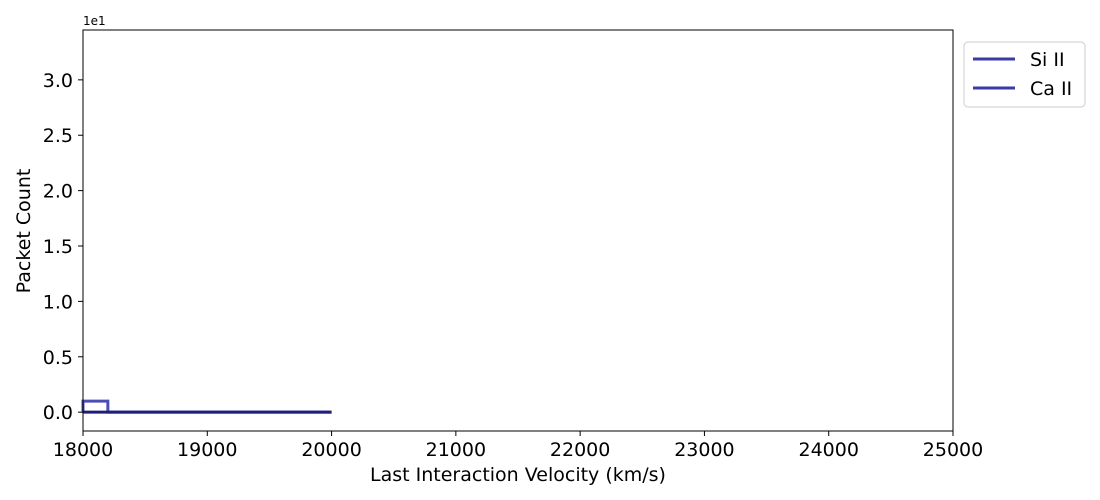  What do you see at coordinates (1024, 74) in the screenshot?
I see `legend: Si II Ca II` at bounding box center [1024, 74].